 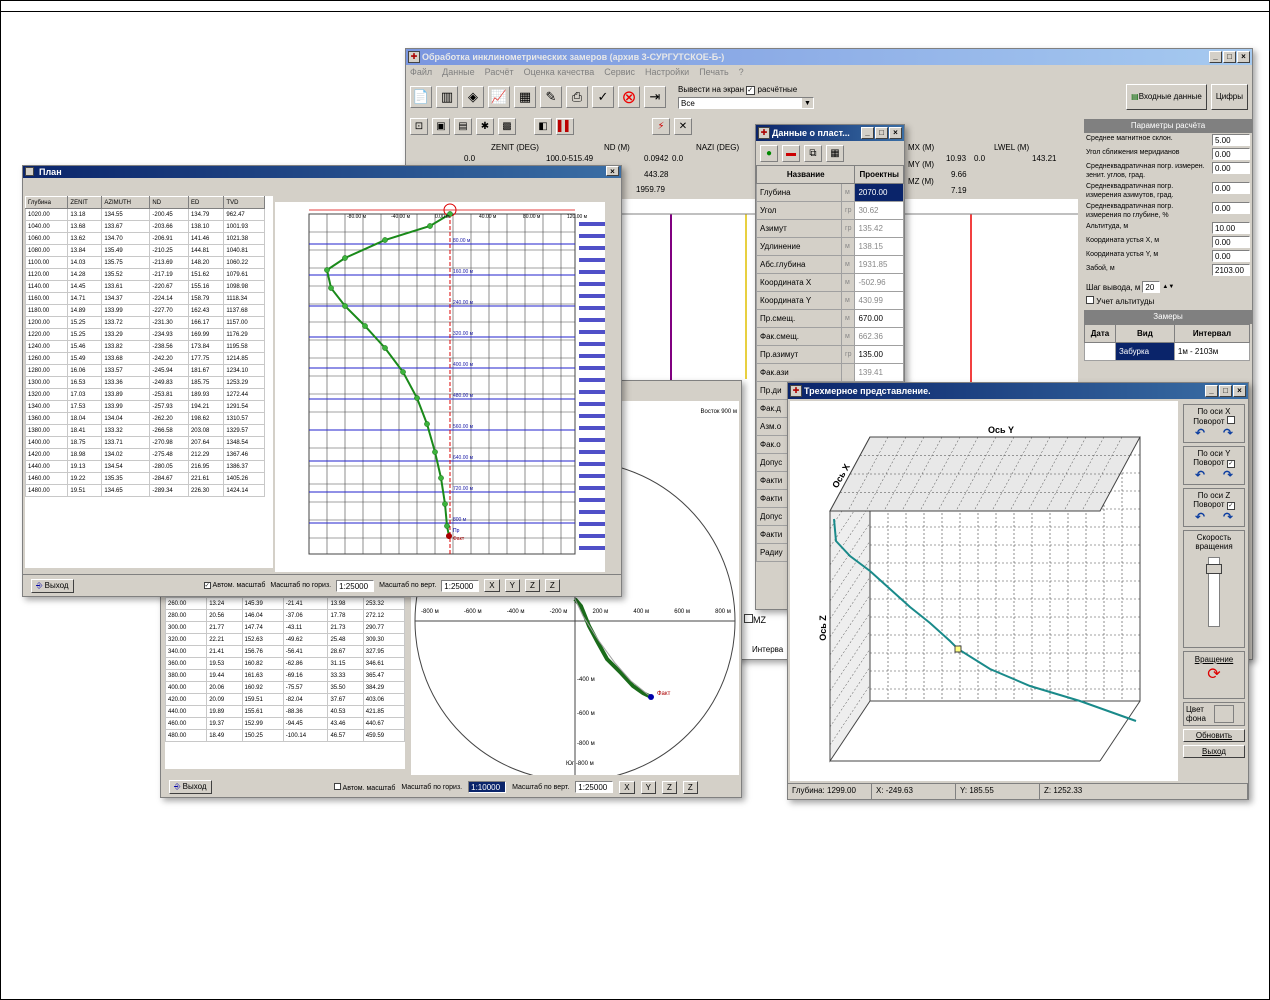 What do you see at coordinates (1214, 751) in the screenshot?
I see `view3d-exit-button: Выход` at bounding box center [1214, 751].